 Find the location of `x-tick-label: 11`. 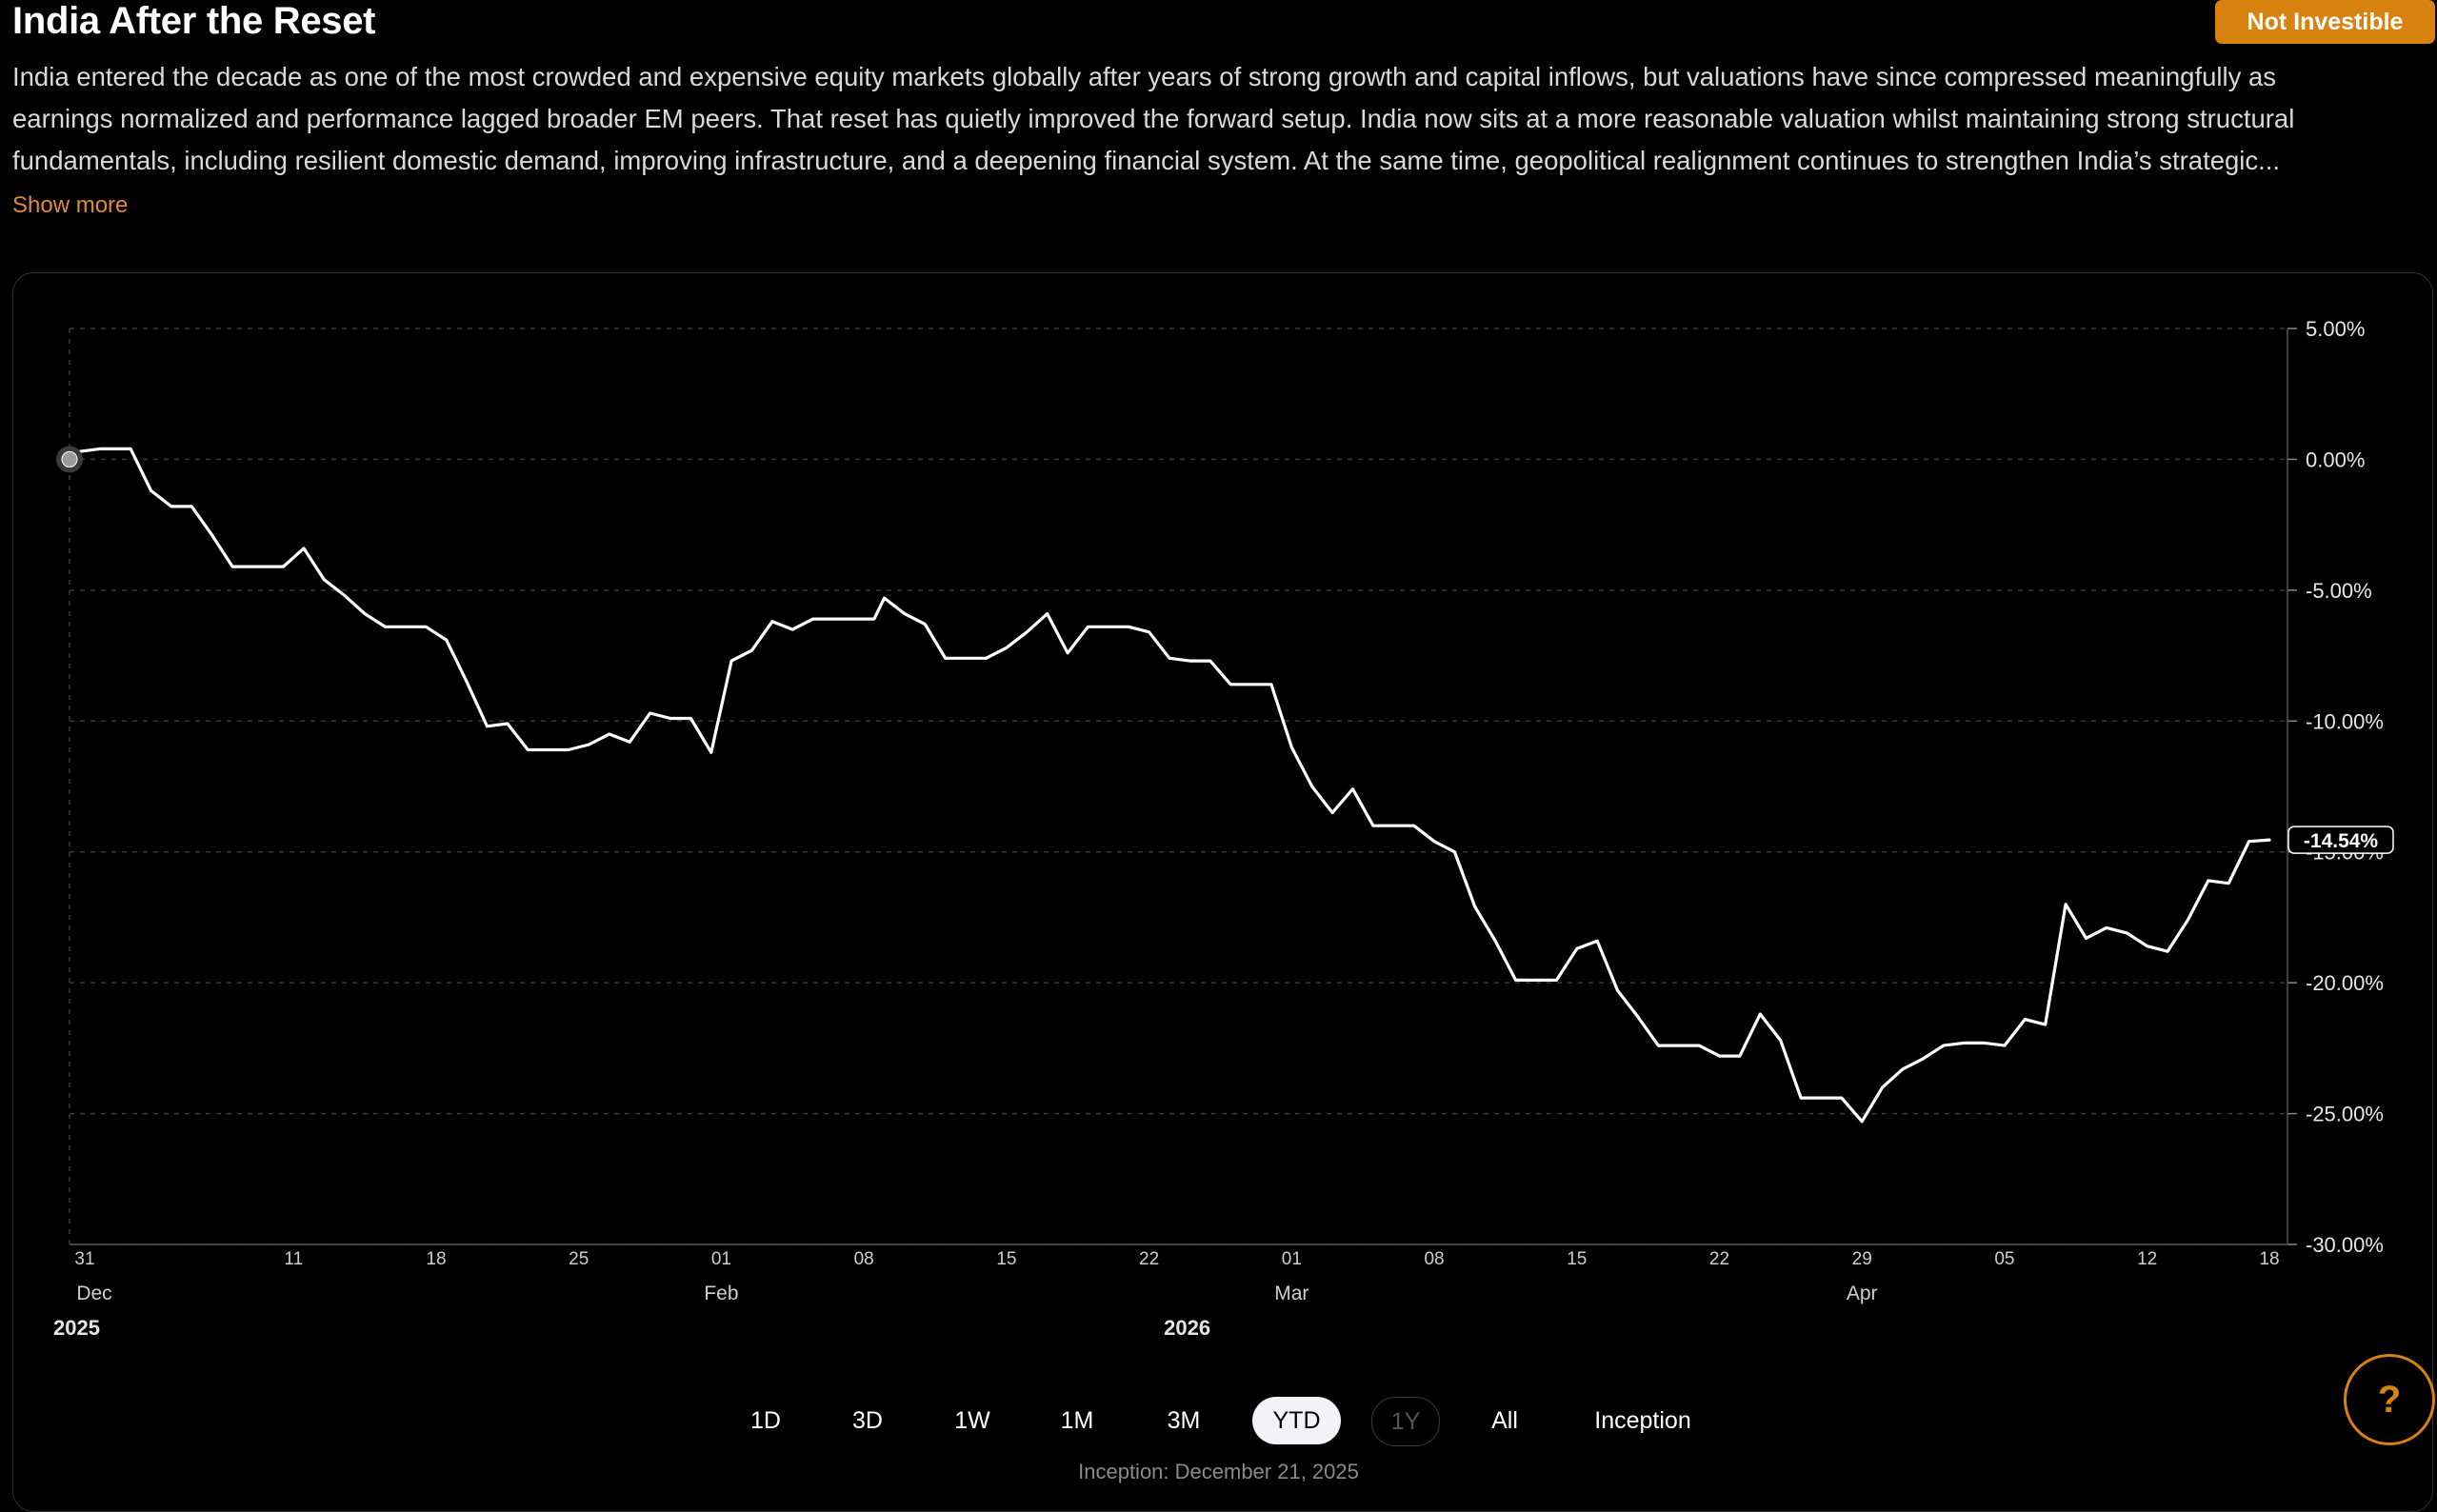

x-tick-label: 11 is located at coordinates (293, 1259).